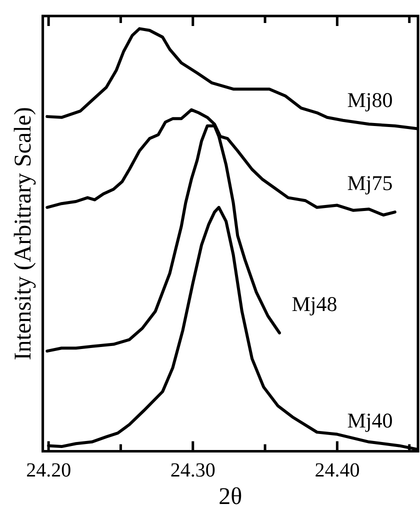 Image resolution: width=420 pixels, height=516 pixels. Describe the element at coordinates (370, 100) in the screenshot. I see `series-label: Mj80` at that location.